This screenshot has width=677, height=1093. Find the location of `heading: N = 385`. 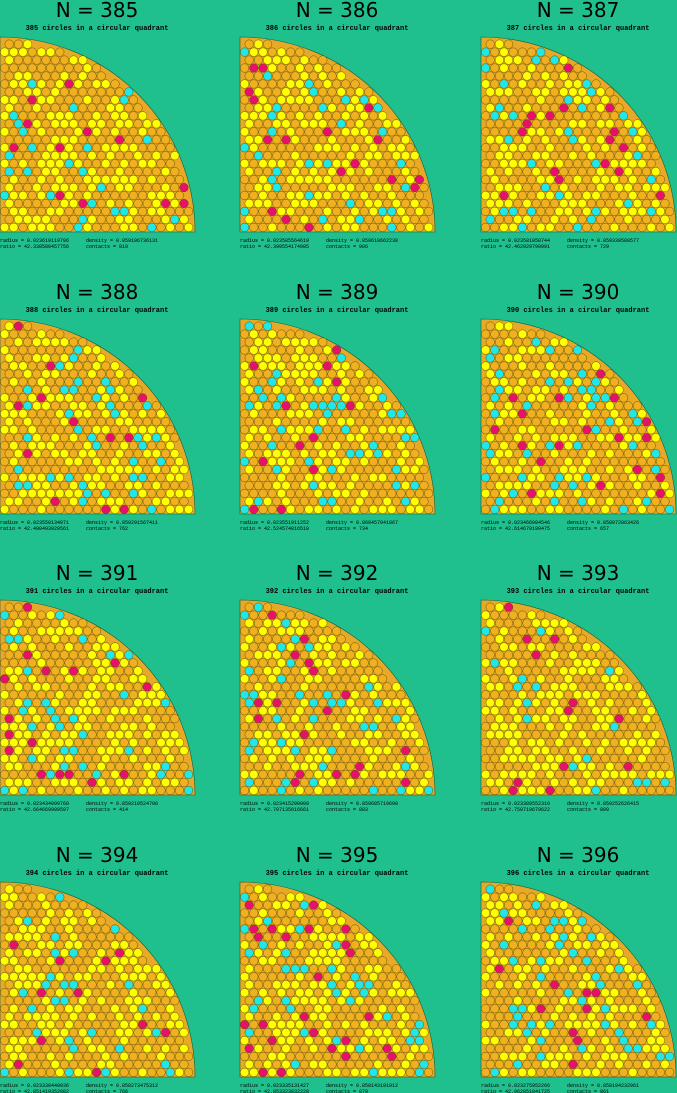

heading: N = 385 is located at coordinates (97, 11).